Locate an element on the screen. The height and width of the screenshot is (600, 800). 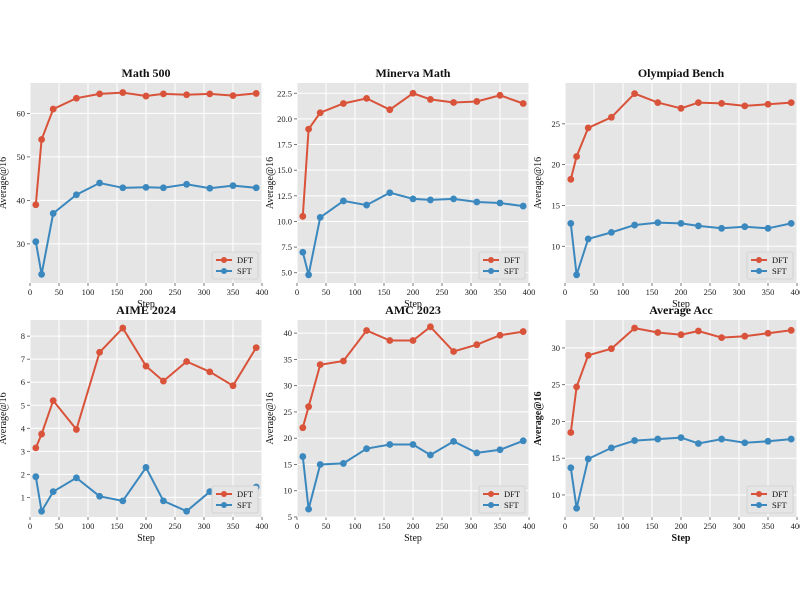
chart-title: Minerva Math is located at coordinates (413, 73).